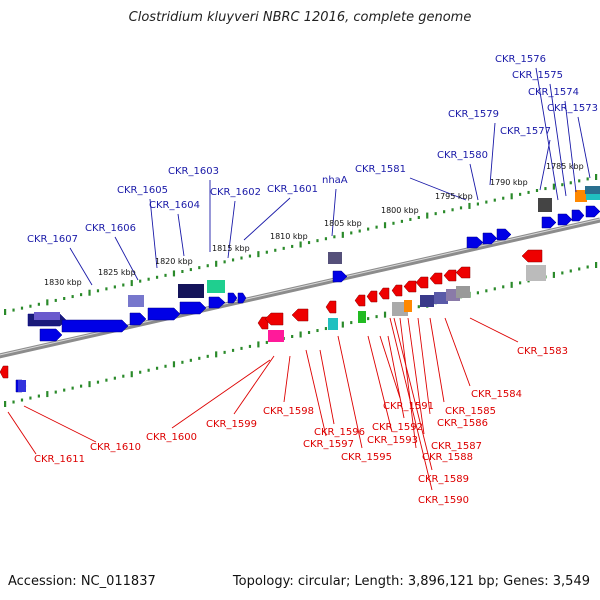 The image size is (600, 600). Describe the element at coordinates (59, 459) in the screenshot. I see `bottom-gene-label: CKR_1611` at that location.